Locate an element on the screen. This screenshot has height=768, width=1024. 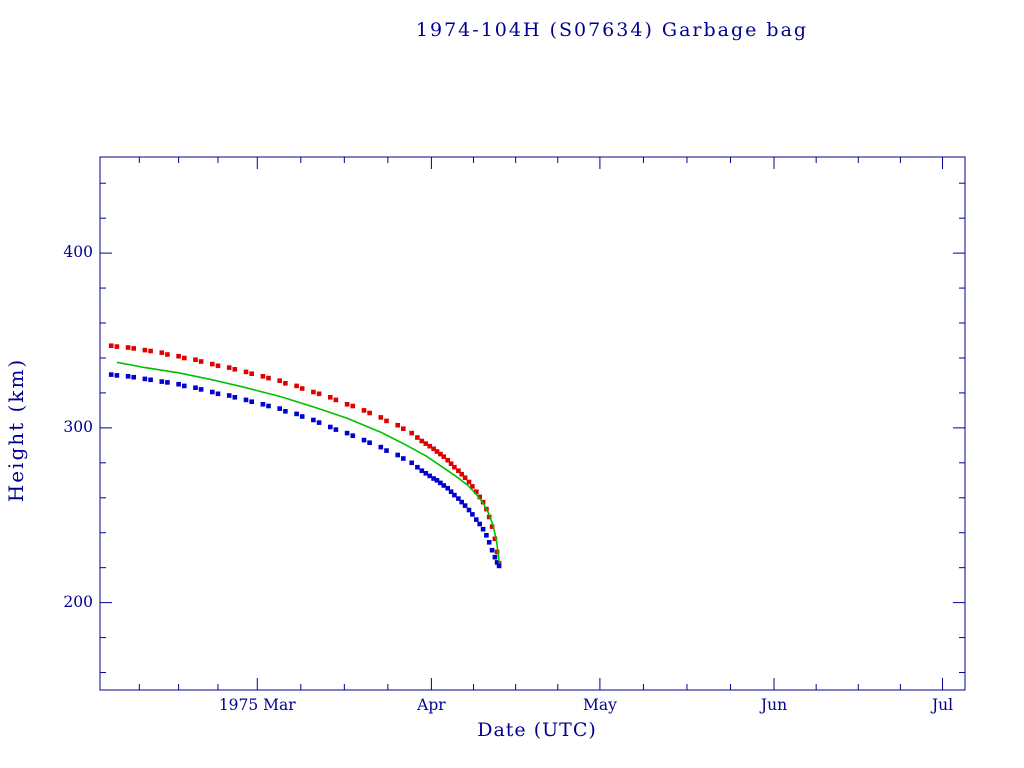
x-axis-label: Date (UTC) is located at coordinates (537, 730).